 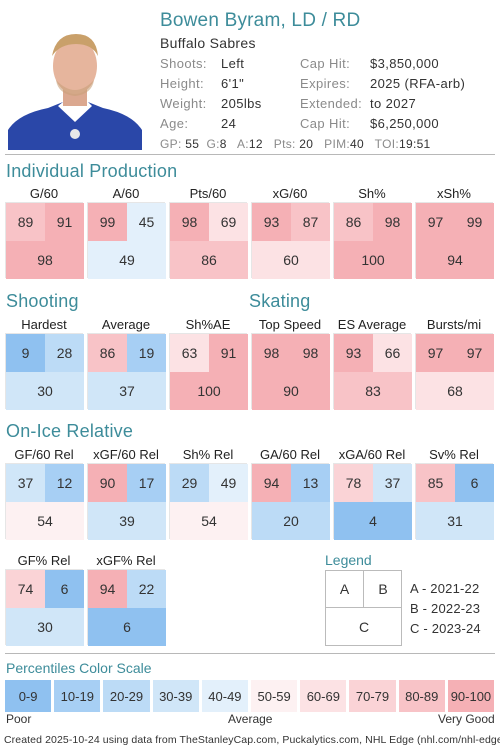 What do you see at coordinates (274, 696) in the screenshot?
I see `scale-swatch: 50-59` at bounding box center [274, 696].